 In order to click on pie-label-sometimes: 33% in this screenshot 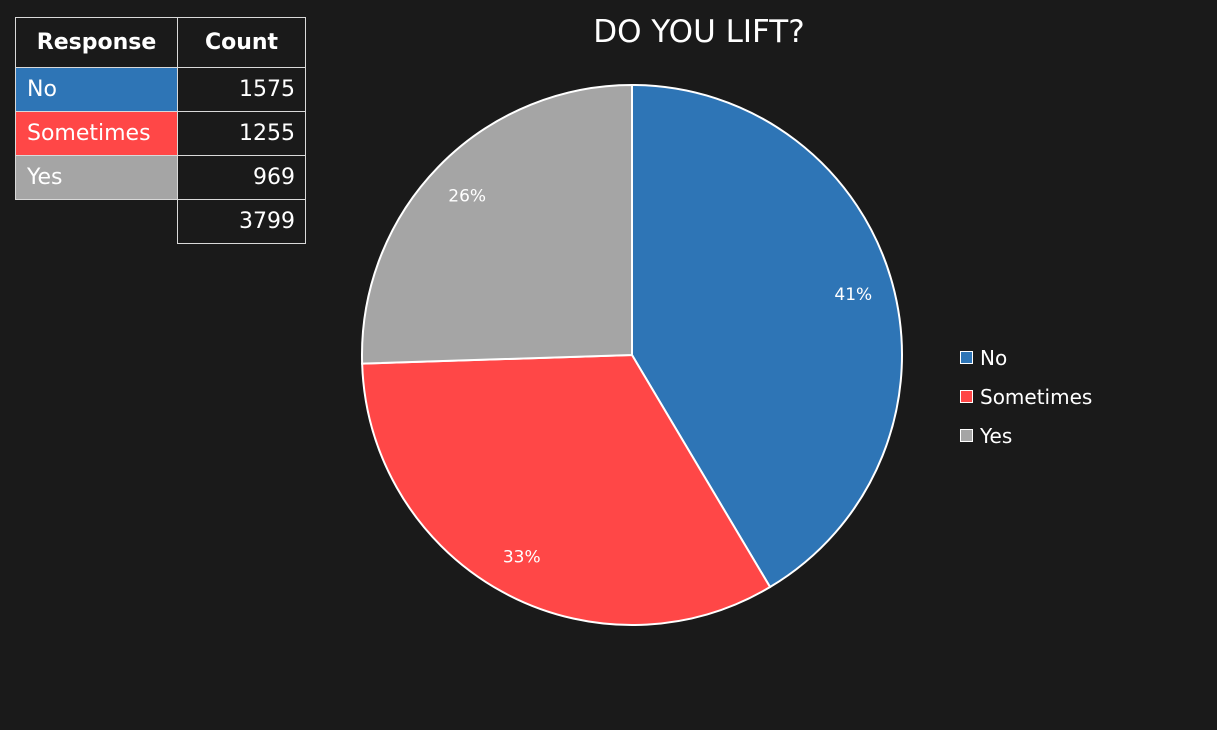, I will do `click(522, 557)`.